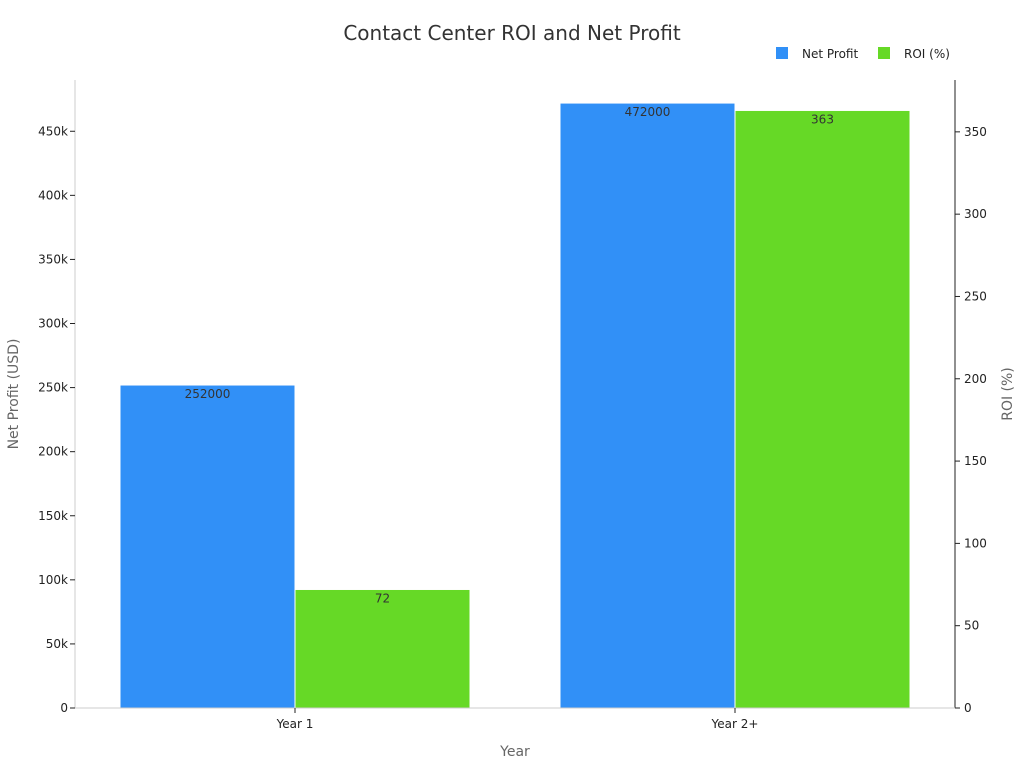 The height and width of the screenshot is (768, 1024). Describe the element at coordinates (57, 644) in the screenshot. I see `y-left-tick-label: 50k` at that location.